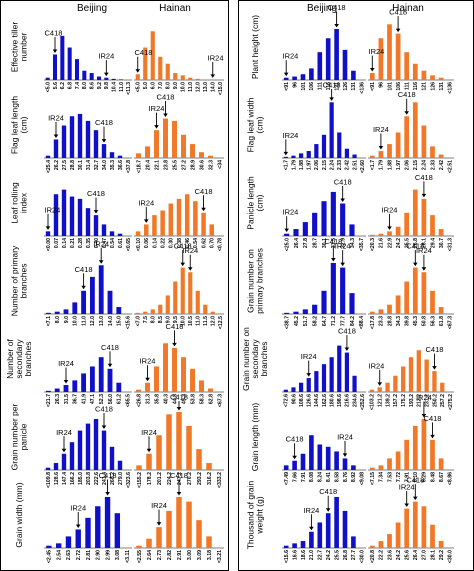 The height and width of the screenshot is (571, 474). I want to click on tick-label: 25.5, so click(337, 555).